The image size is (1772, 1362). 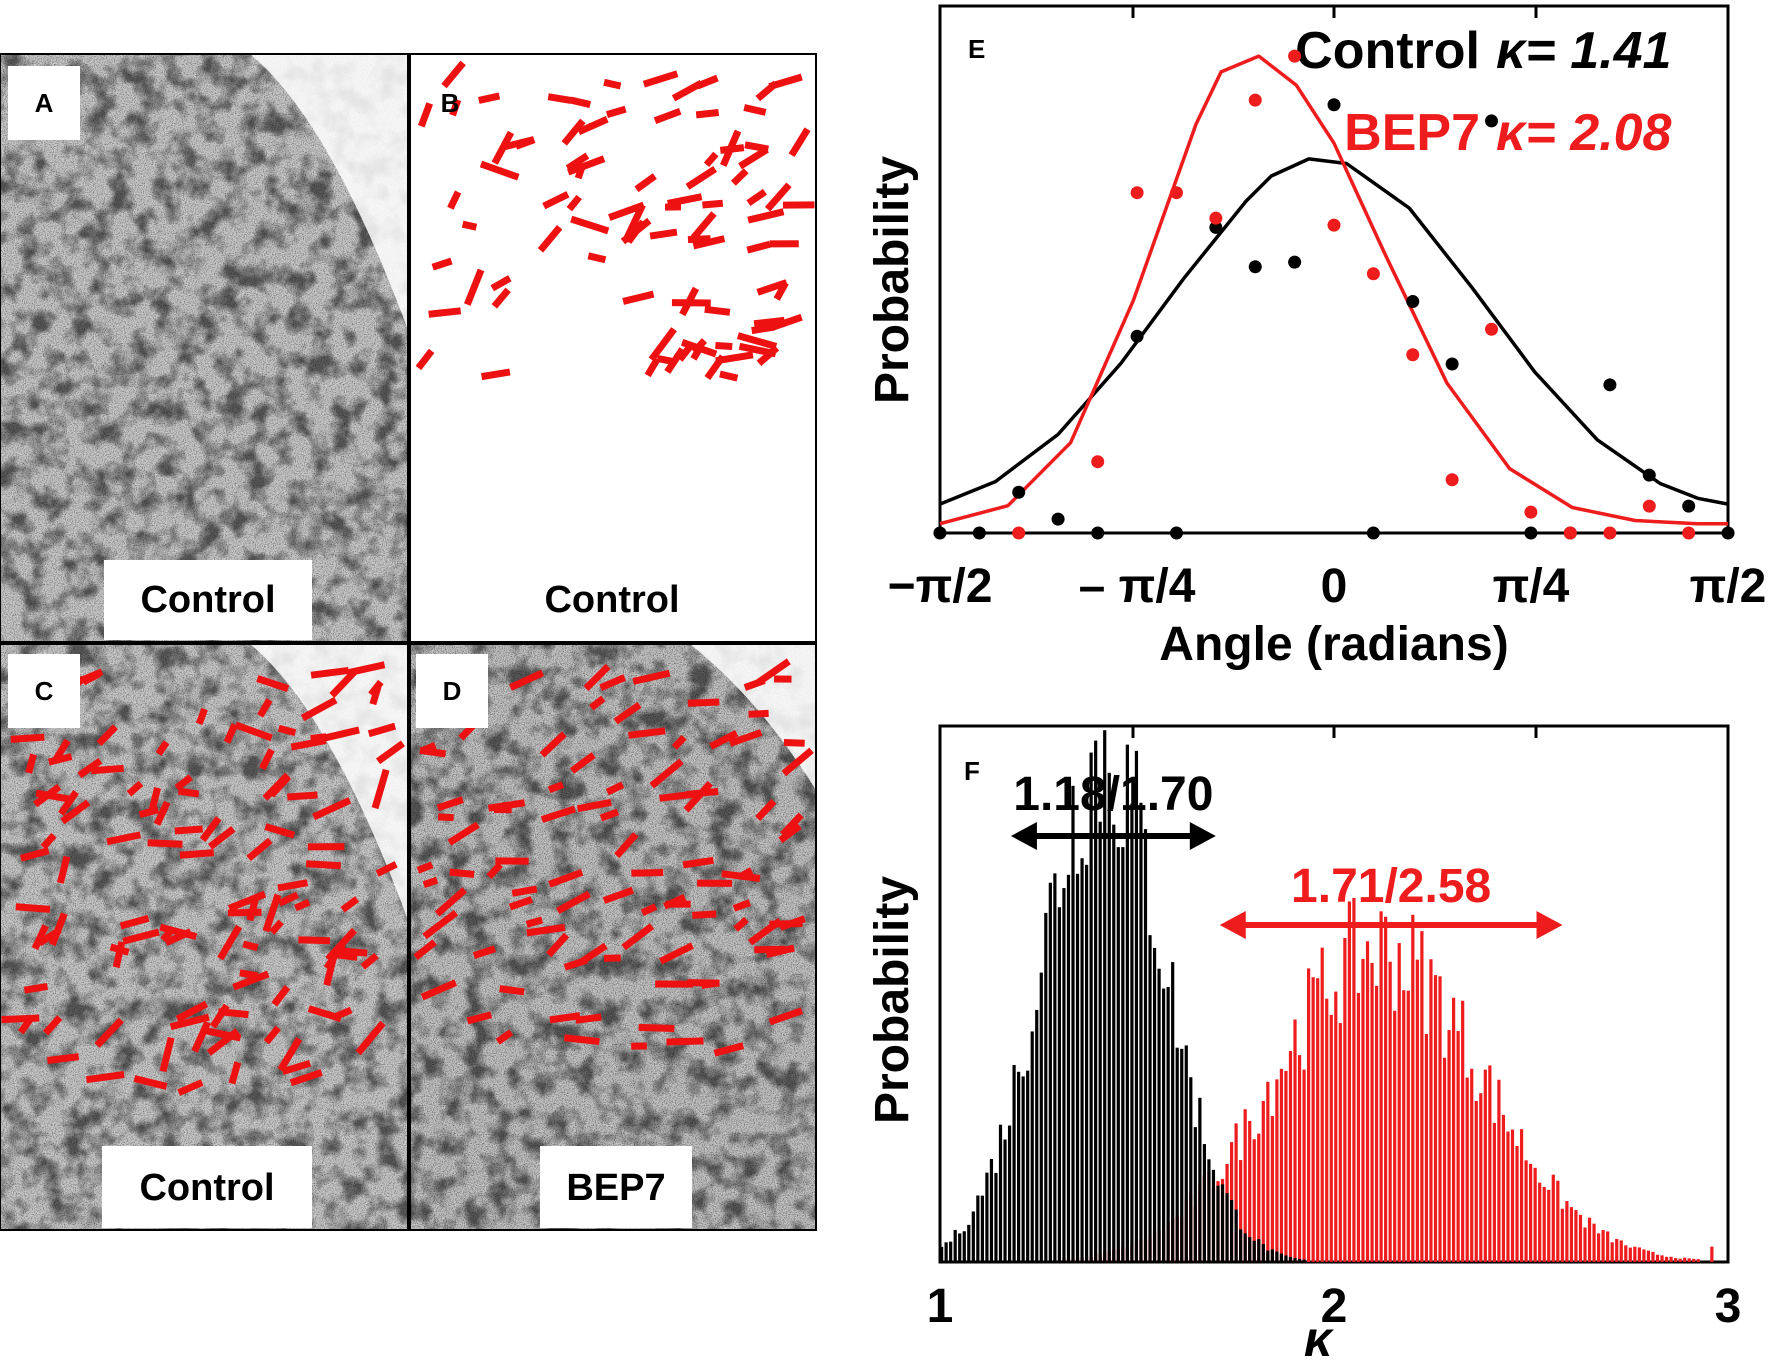 I want to click on panel-f-top-ticks, so click(x=1334, y=732).